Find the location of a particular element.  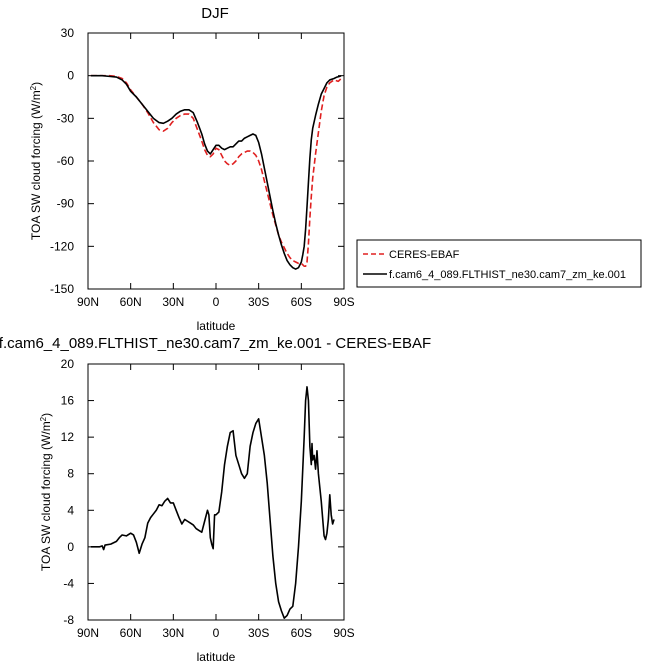

top-xtick-label: 90N is located at coordinates (88, 302).